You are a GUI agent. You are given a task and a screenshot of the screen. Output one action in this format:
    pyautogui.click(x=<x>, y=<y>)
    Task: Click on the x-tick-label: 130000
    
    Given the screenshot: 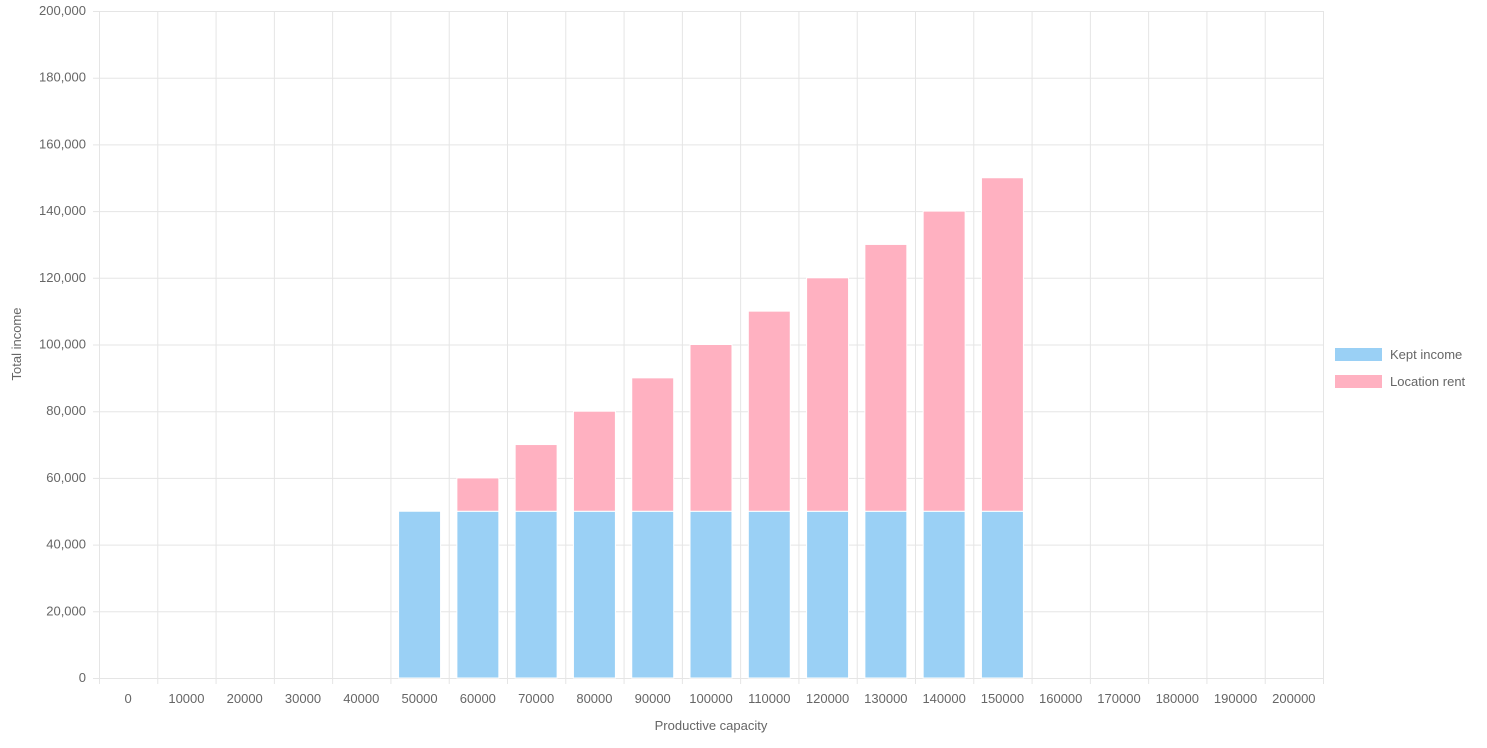 What is the action you would take?
    pyautogui.click(x=885, y=698)
    